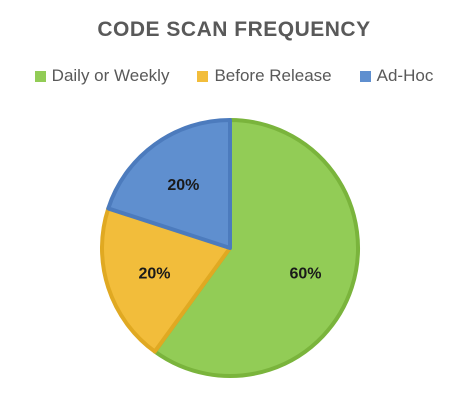 Image resolution: width=468 pixels, height=402 pixels. Describe the element at coordinates (203, 76) in the screenshot. I see `legend-swatch-before-release` at that location.